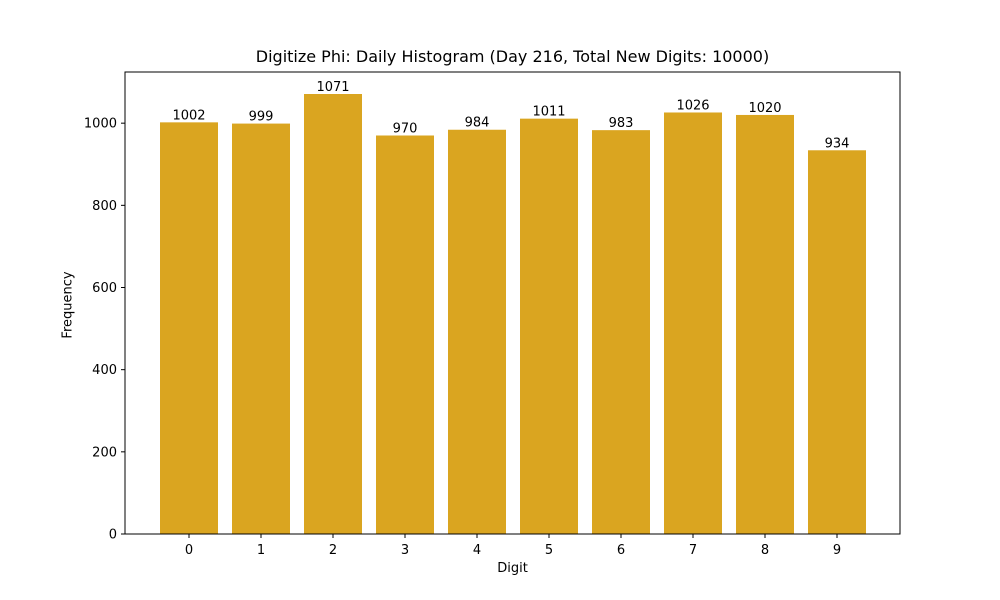  What do you see at coordinates (333, 550) in the screenshot?
I see `x-tick-label: 2` at bounding box center [333, 550].